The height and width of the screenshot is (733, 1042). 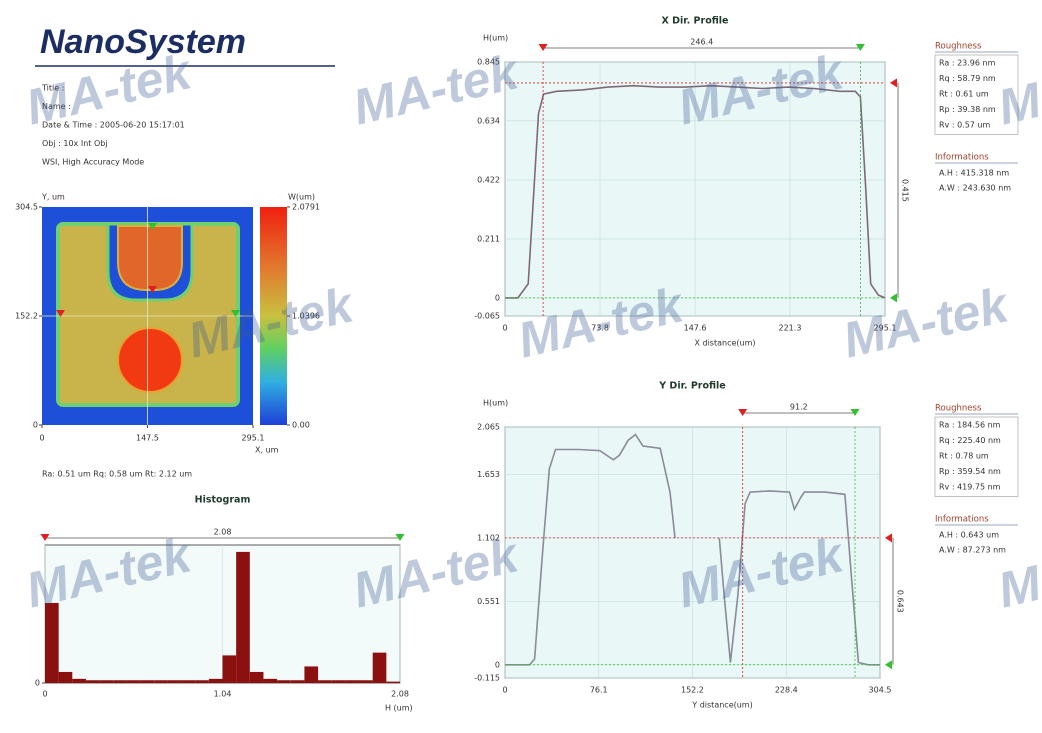 I want to click on y-tick-label: 1.102, so click(x=488, y=537).